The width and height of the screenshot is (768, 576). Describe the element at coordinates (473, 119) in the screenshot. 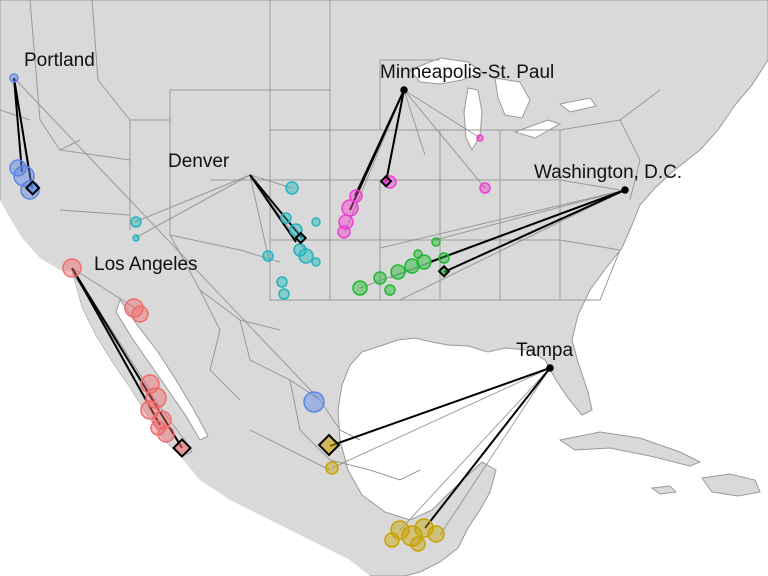

I see `lake-michigan` at that location.